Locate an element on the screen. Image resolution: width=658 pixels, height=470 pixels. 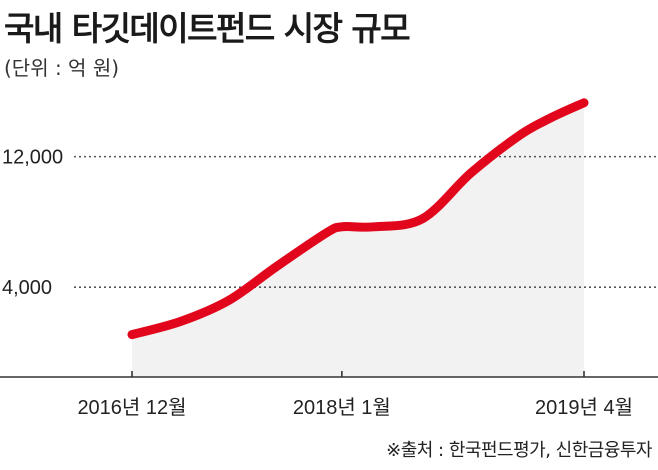
y-tick-labels: 4,000 12,000 is located at coordinates (32, 223).